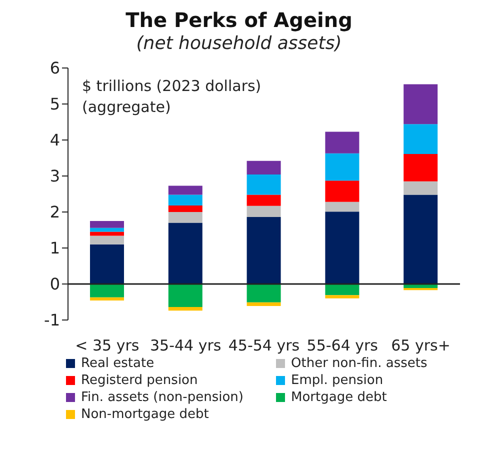 This screenshot has width=478, height=460. Describe the element at coordinates (359, 363) in the screenshot. I see `legend-label: Other non-fin. assets` at that location.